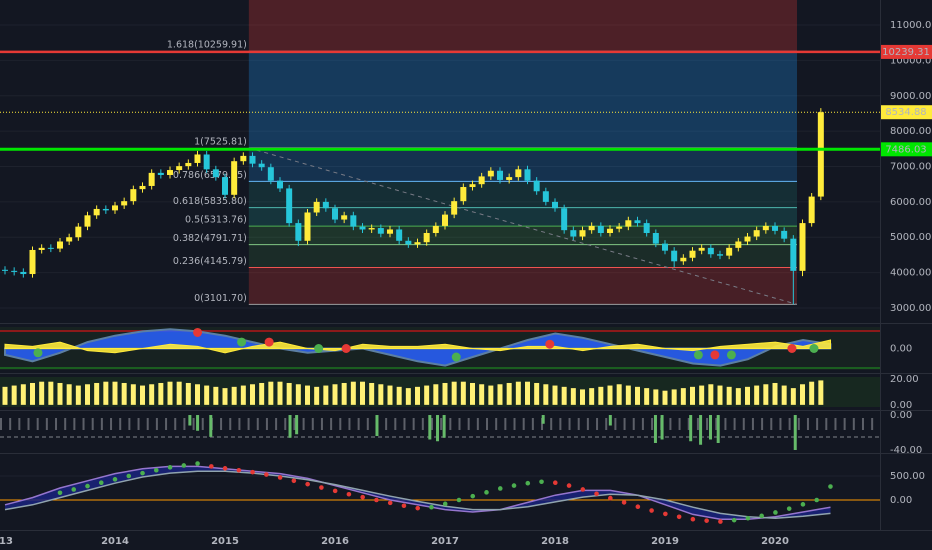  Describe the element at coordinates (225, 541) in the screenshot. I see `x-tick-label: 2015` at that location.